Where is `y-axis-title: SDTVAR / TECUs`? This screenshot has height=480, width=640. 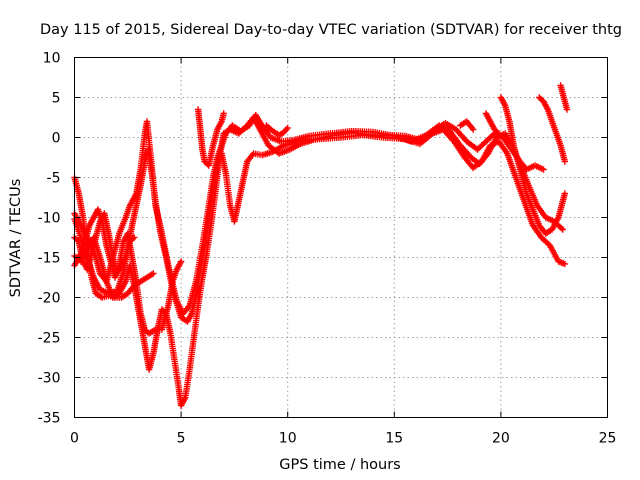
y-axis-title: SDTVAR / TECUs is located at coordinates (16, 238).